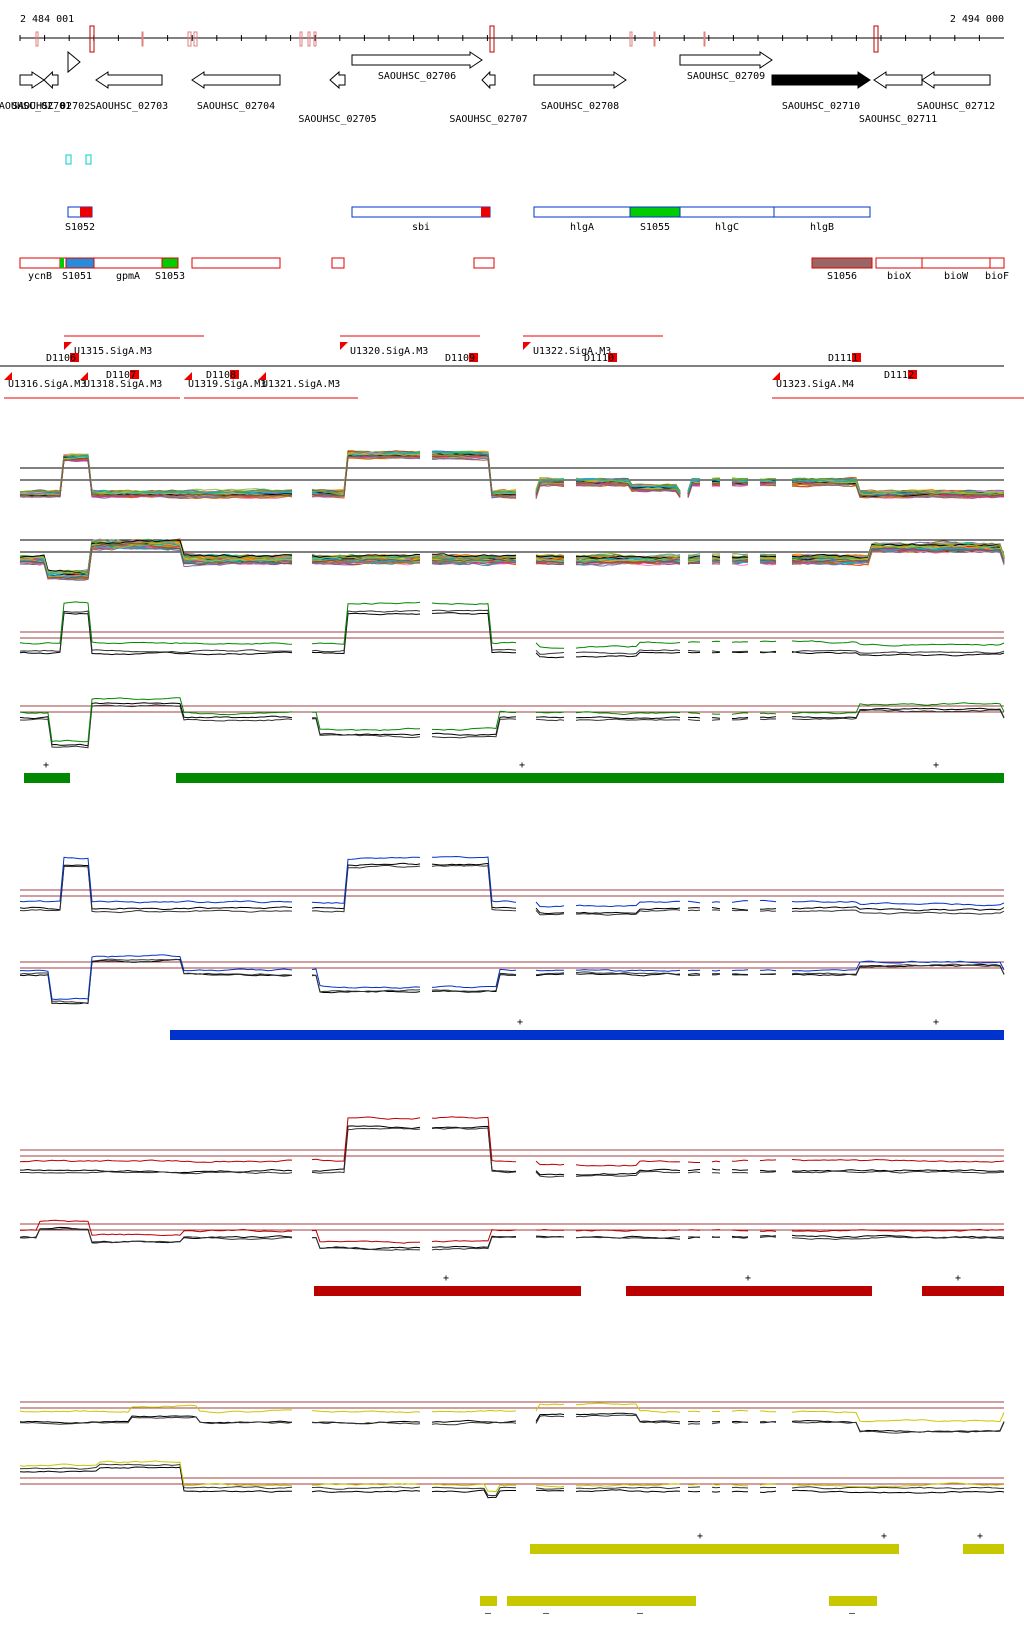  I want to click on red-feature-label: S1056, so click(842, 276).